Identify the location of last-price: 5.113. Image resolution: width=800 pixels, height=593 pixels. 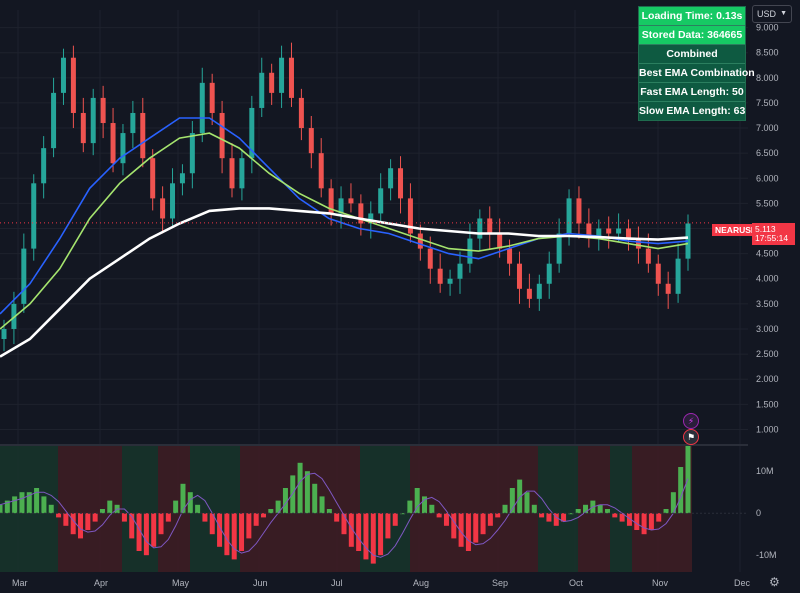
(765, 229).